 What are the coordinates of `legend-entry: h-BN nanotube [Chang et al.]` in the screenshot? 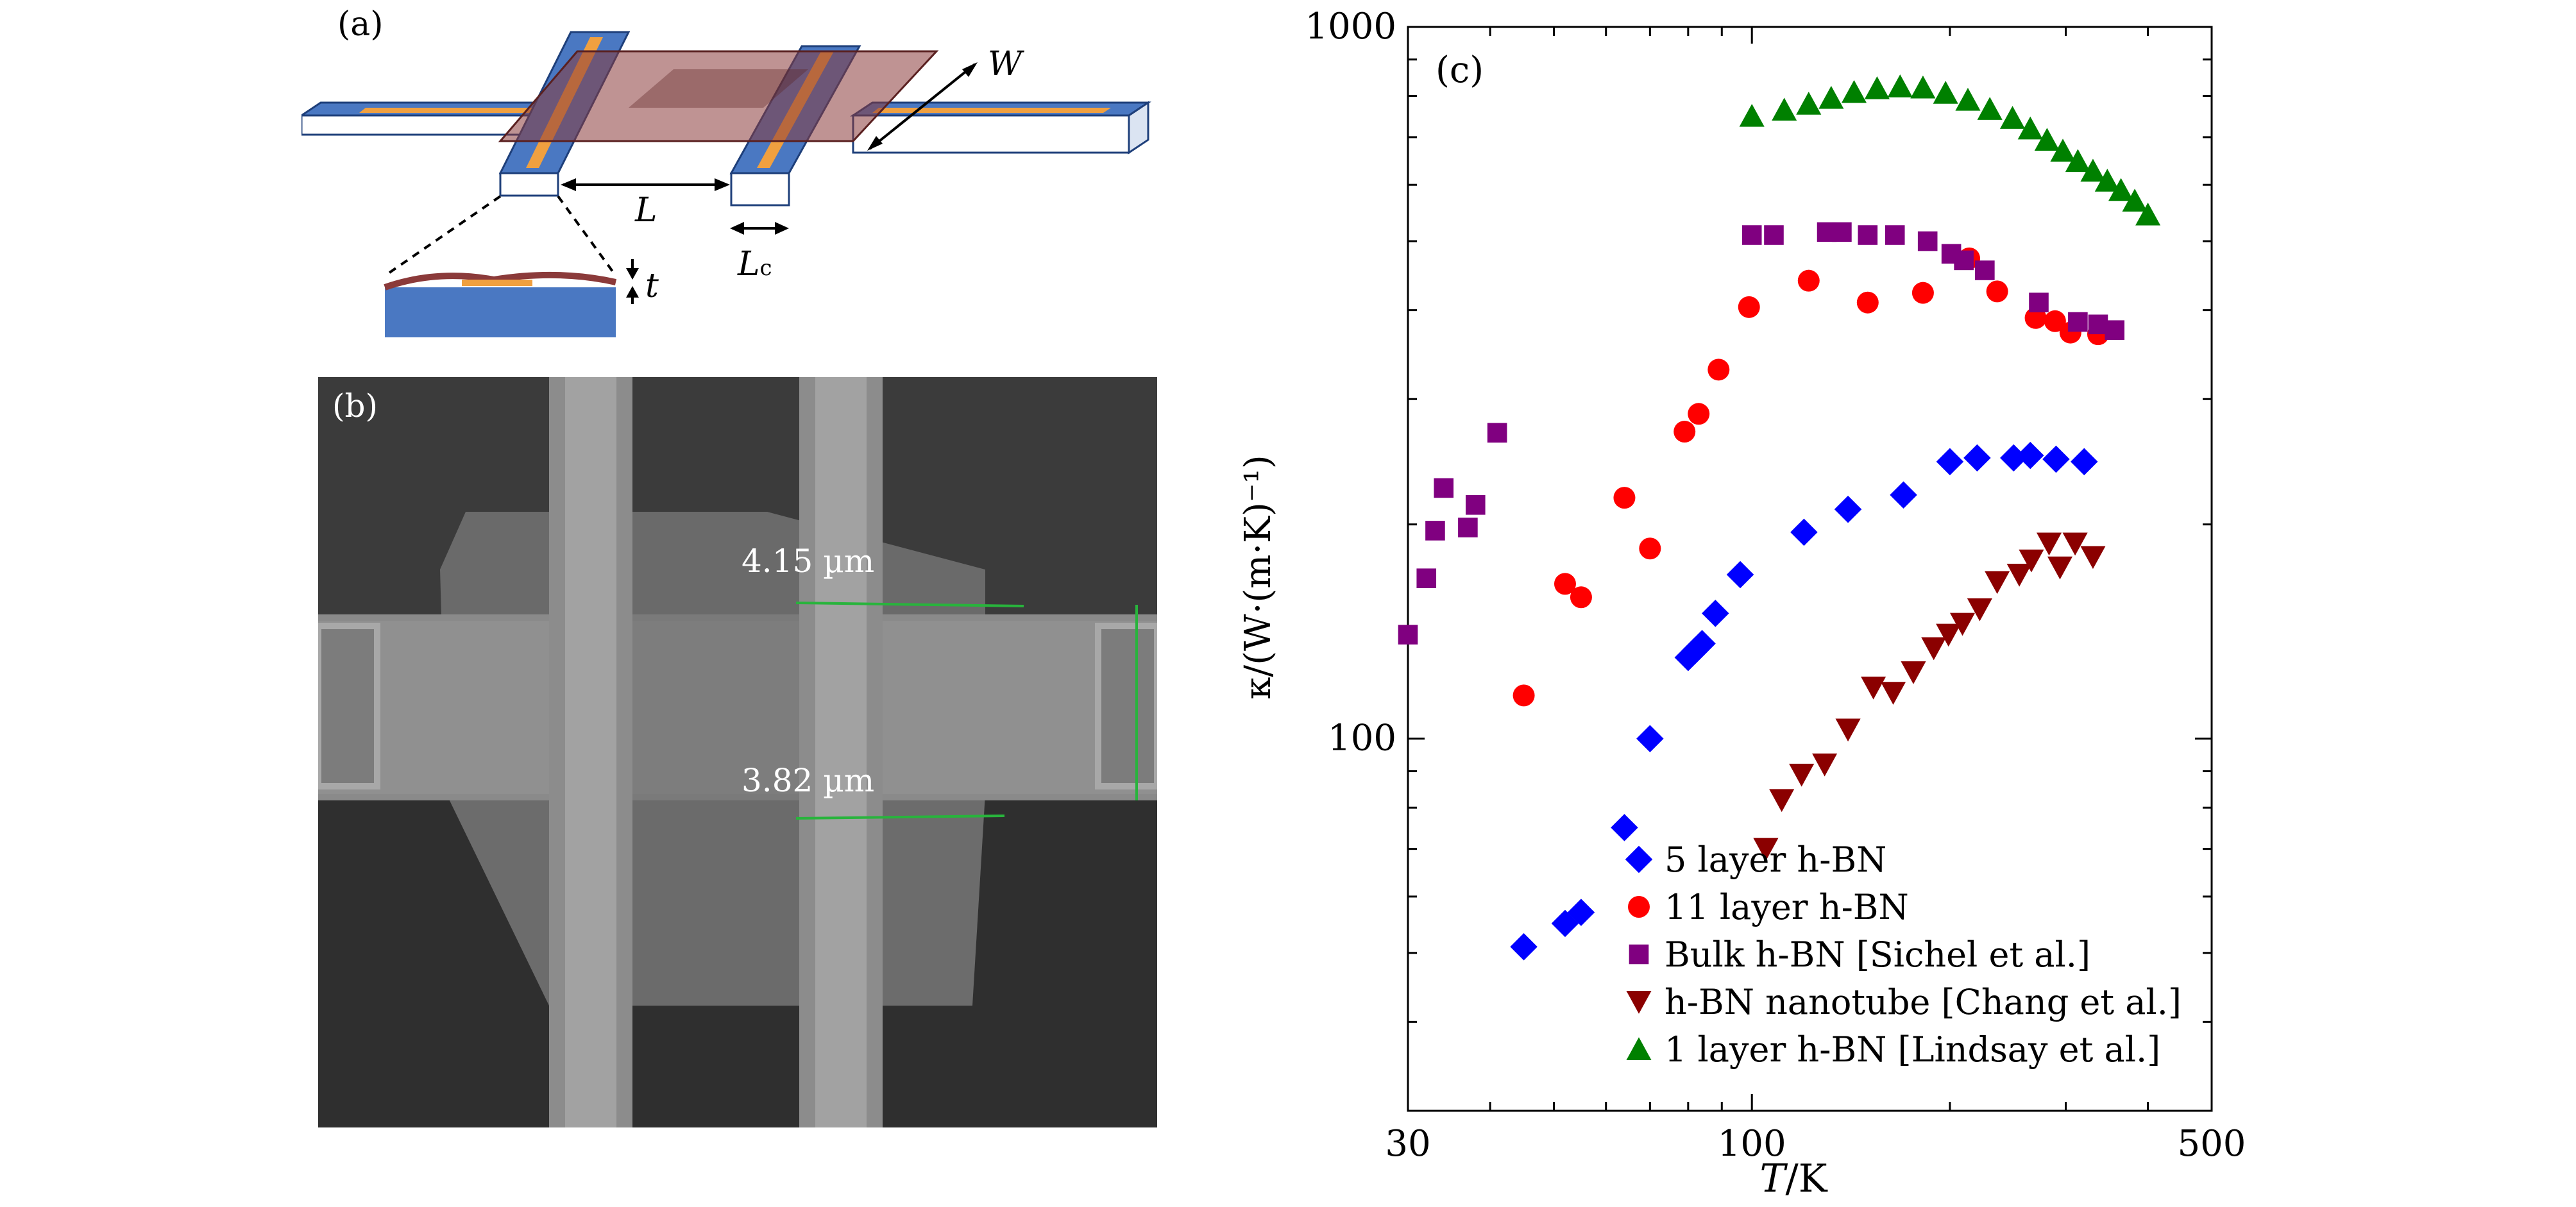 It's located at (1923, 1002).